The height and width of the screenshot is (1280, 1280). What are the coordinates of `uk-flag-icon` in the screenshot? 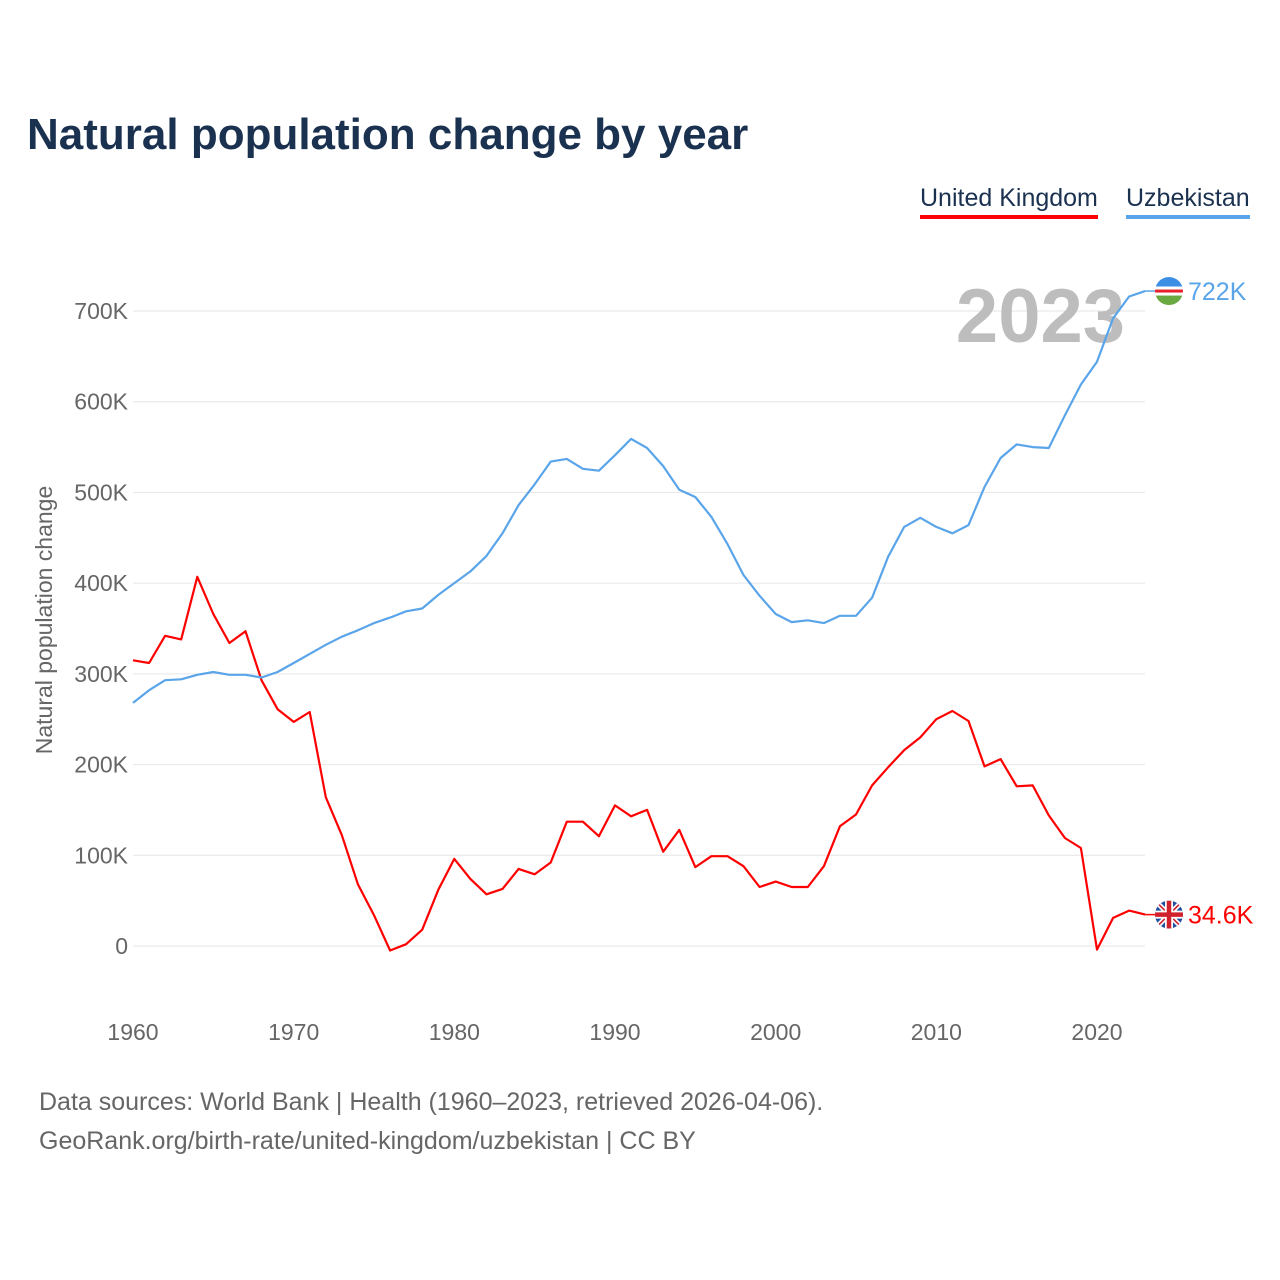 It's located at (1169, 914).